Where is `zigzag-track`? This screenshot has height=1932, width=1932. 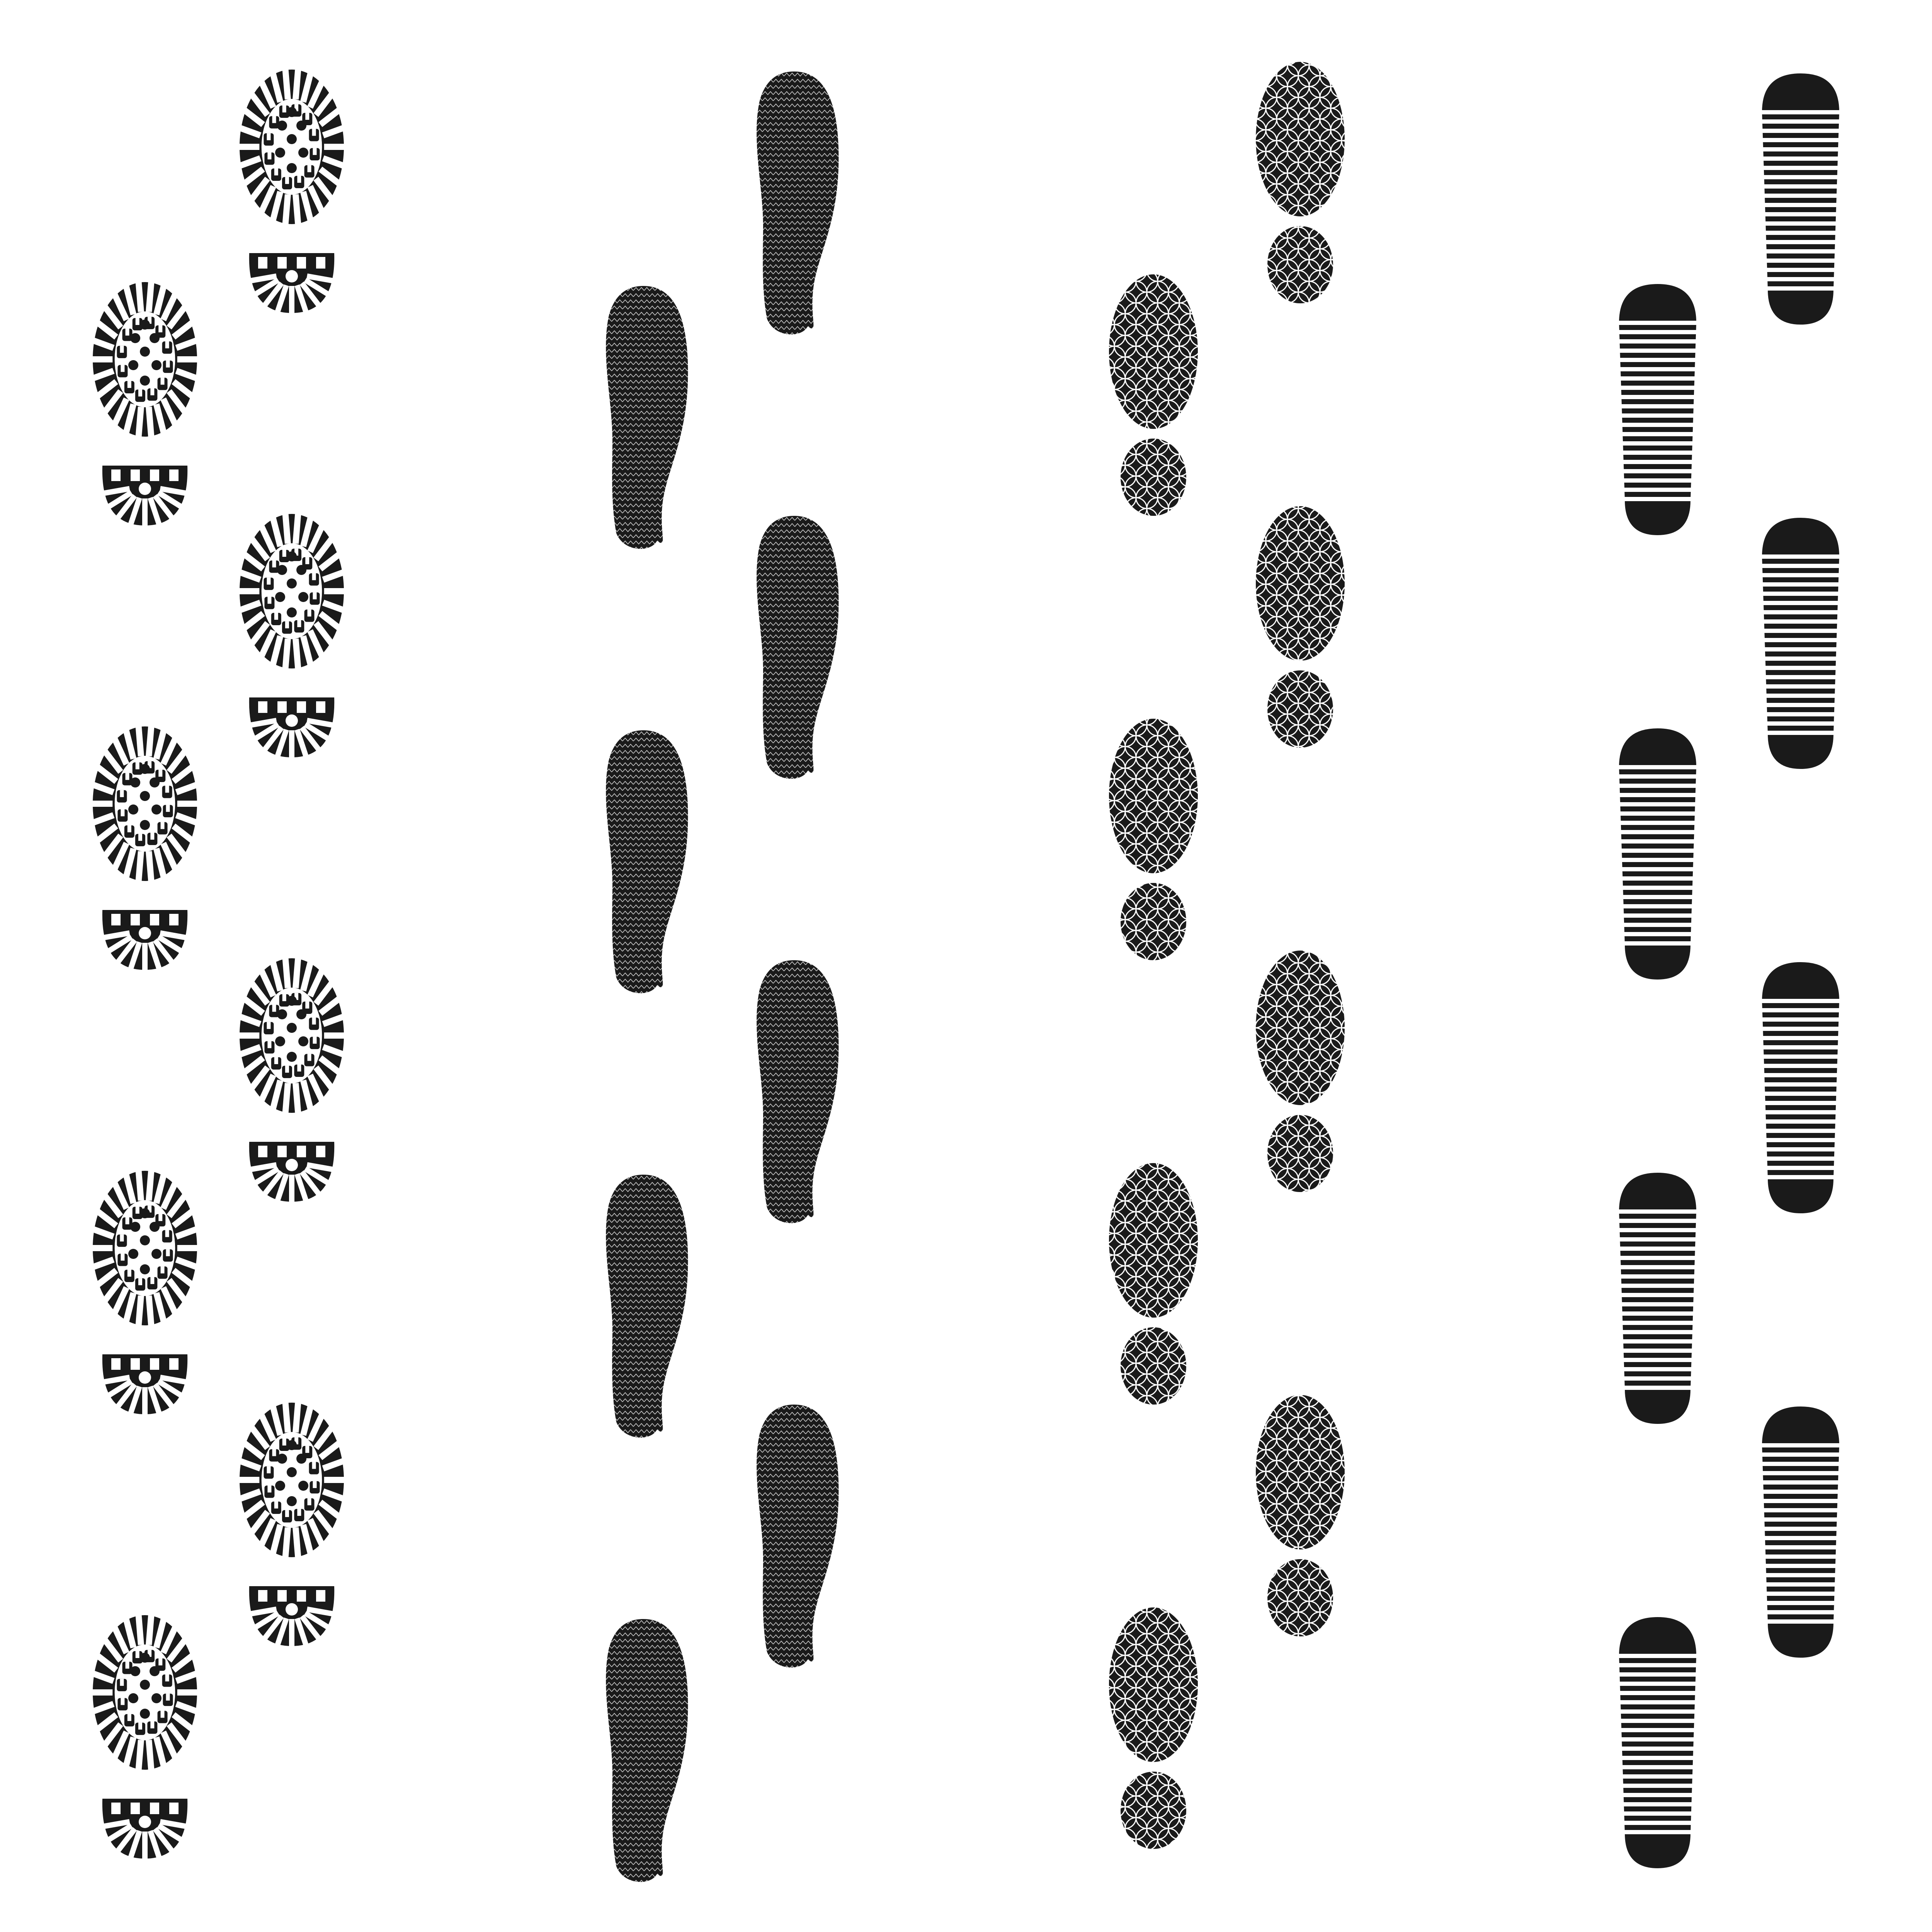 zigzag-track is located at coordinates (723, 977).